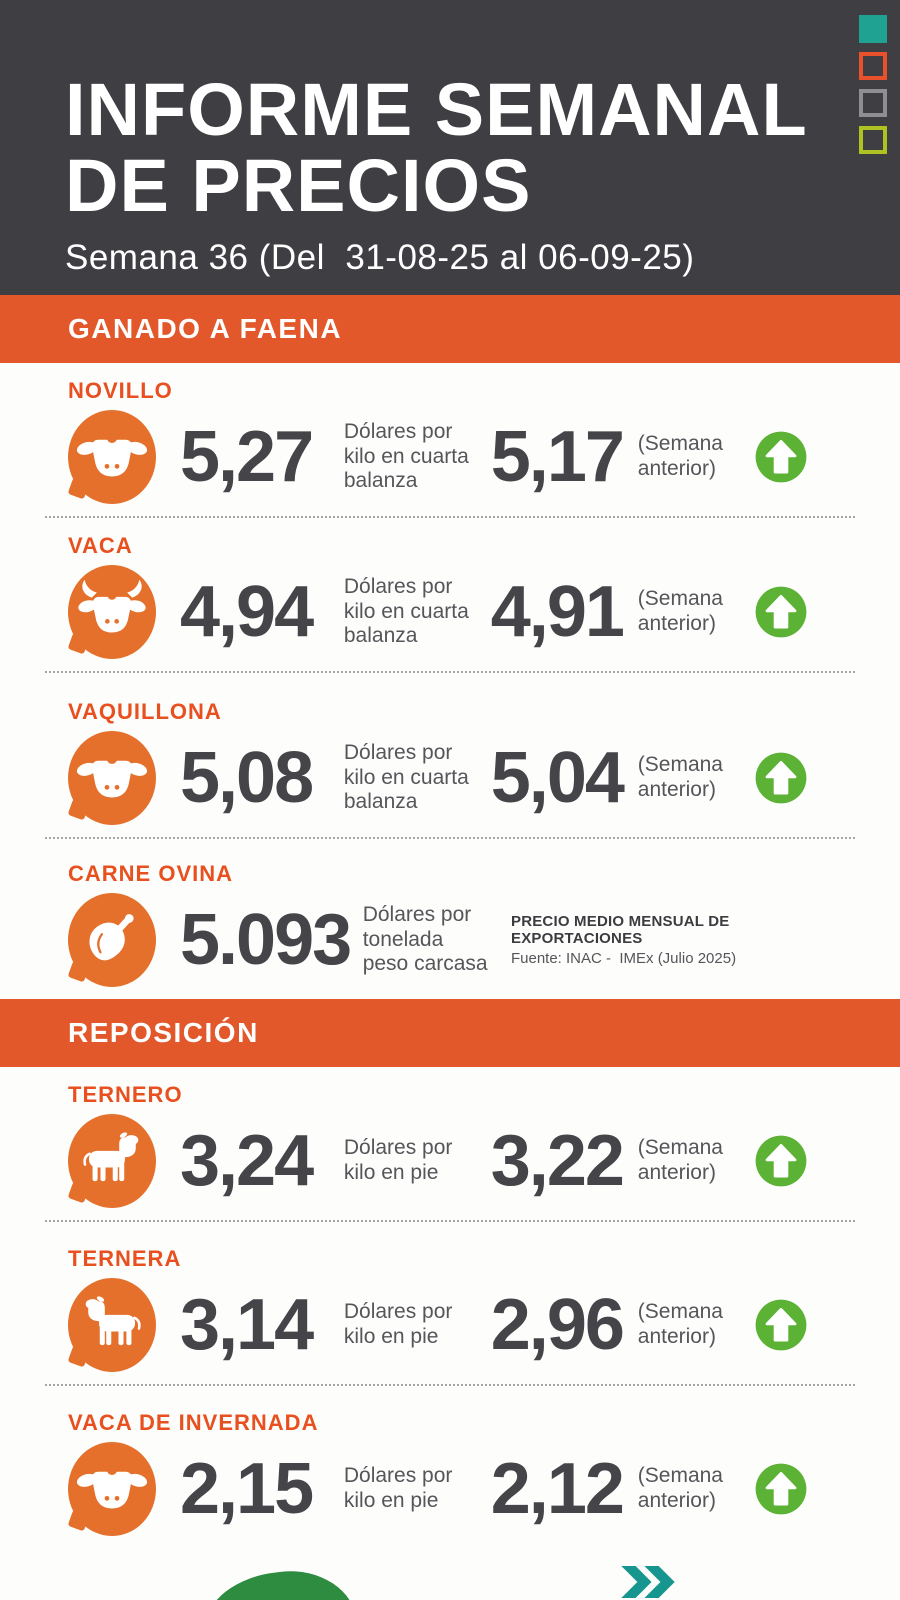  I want to click on category-label: VACA, so click(100, 545).